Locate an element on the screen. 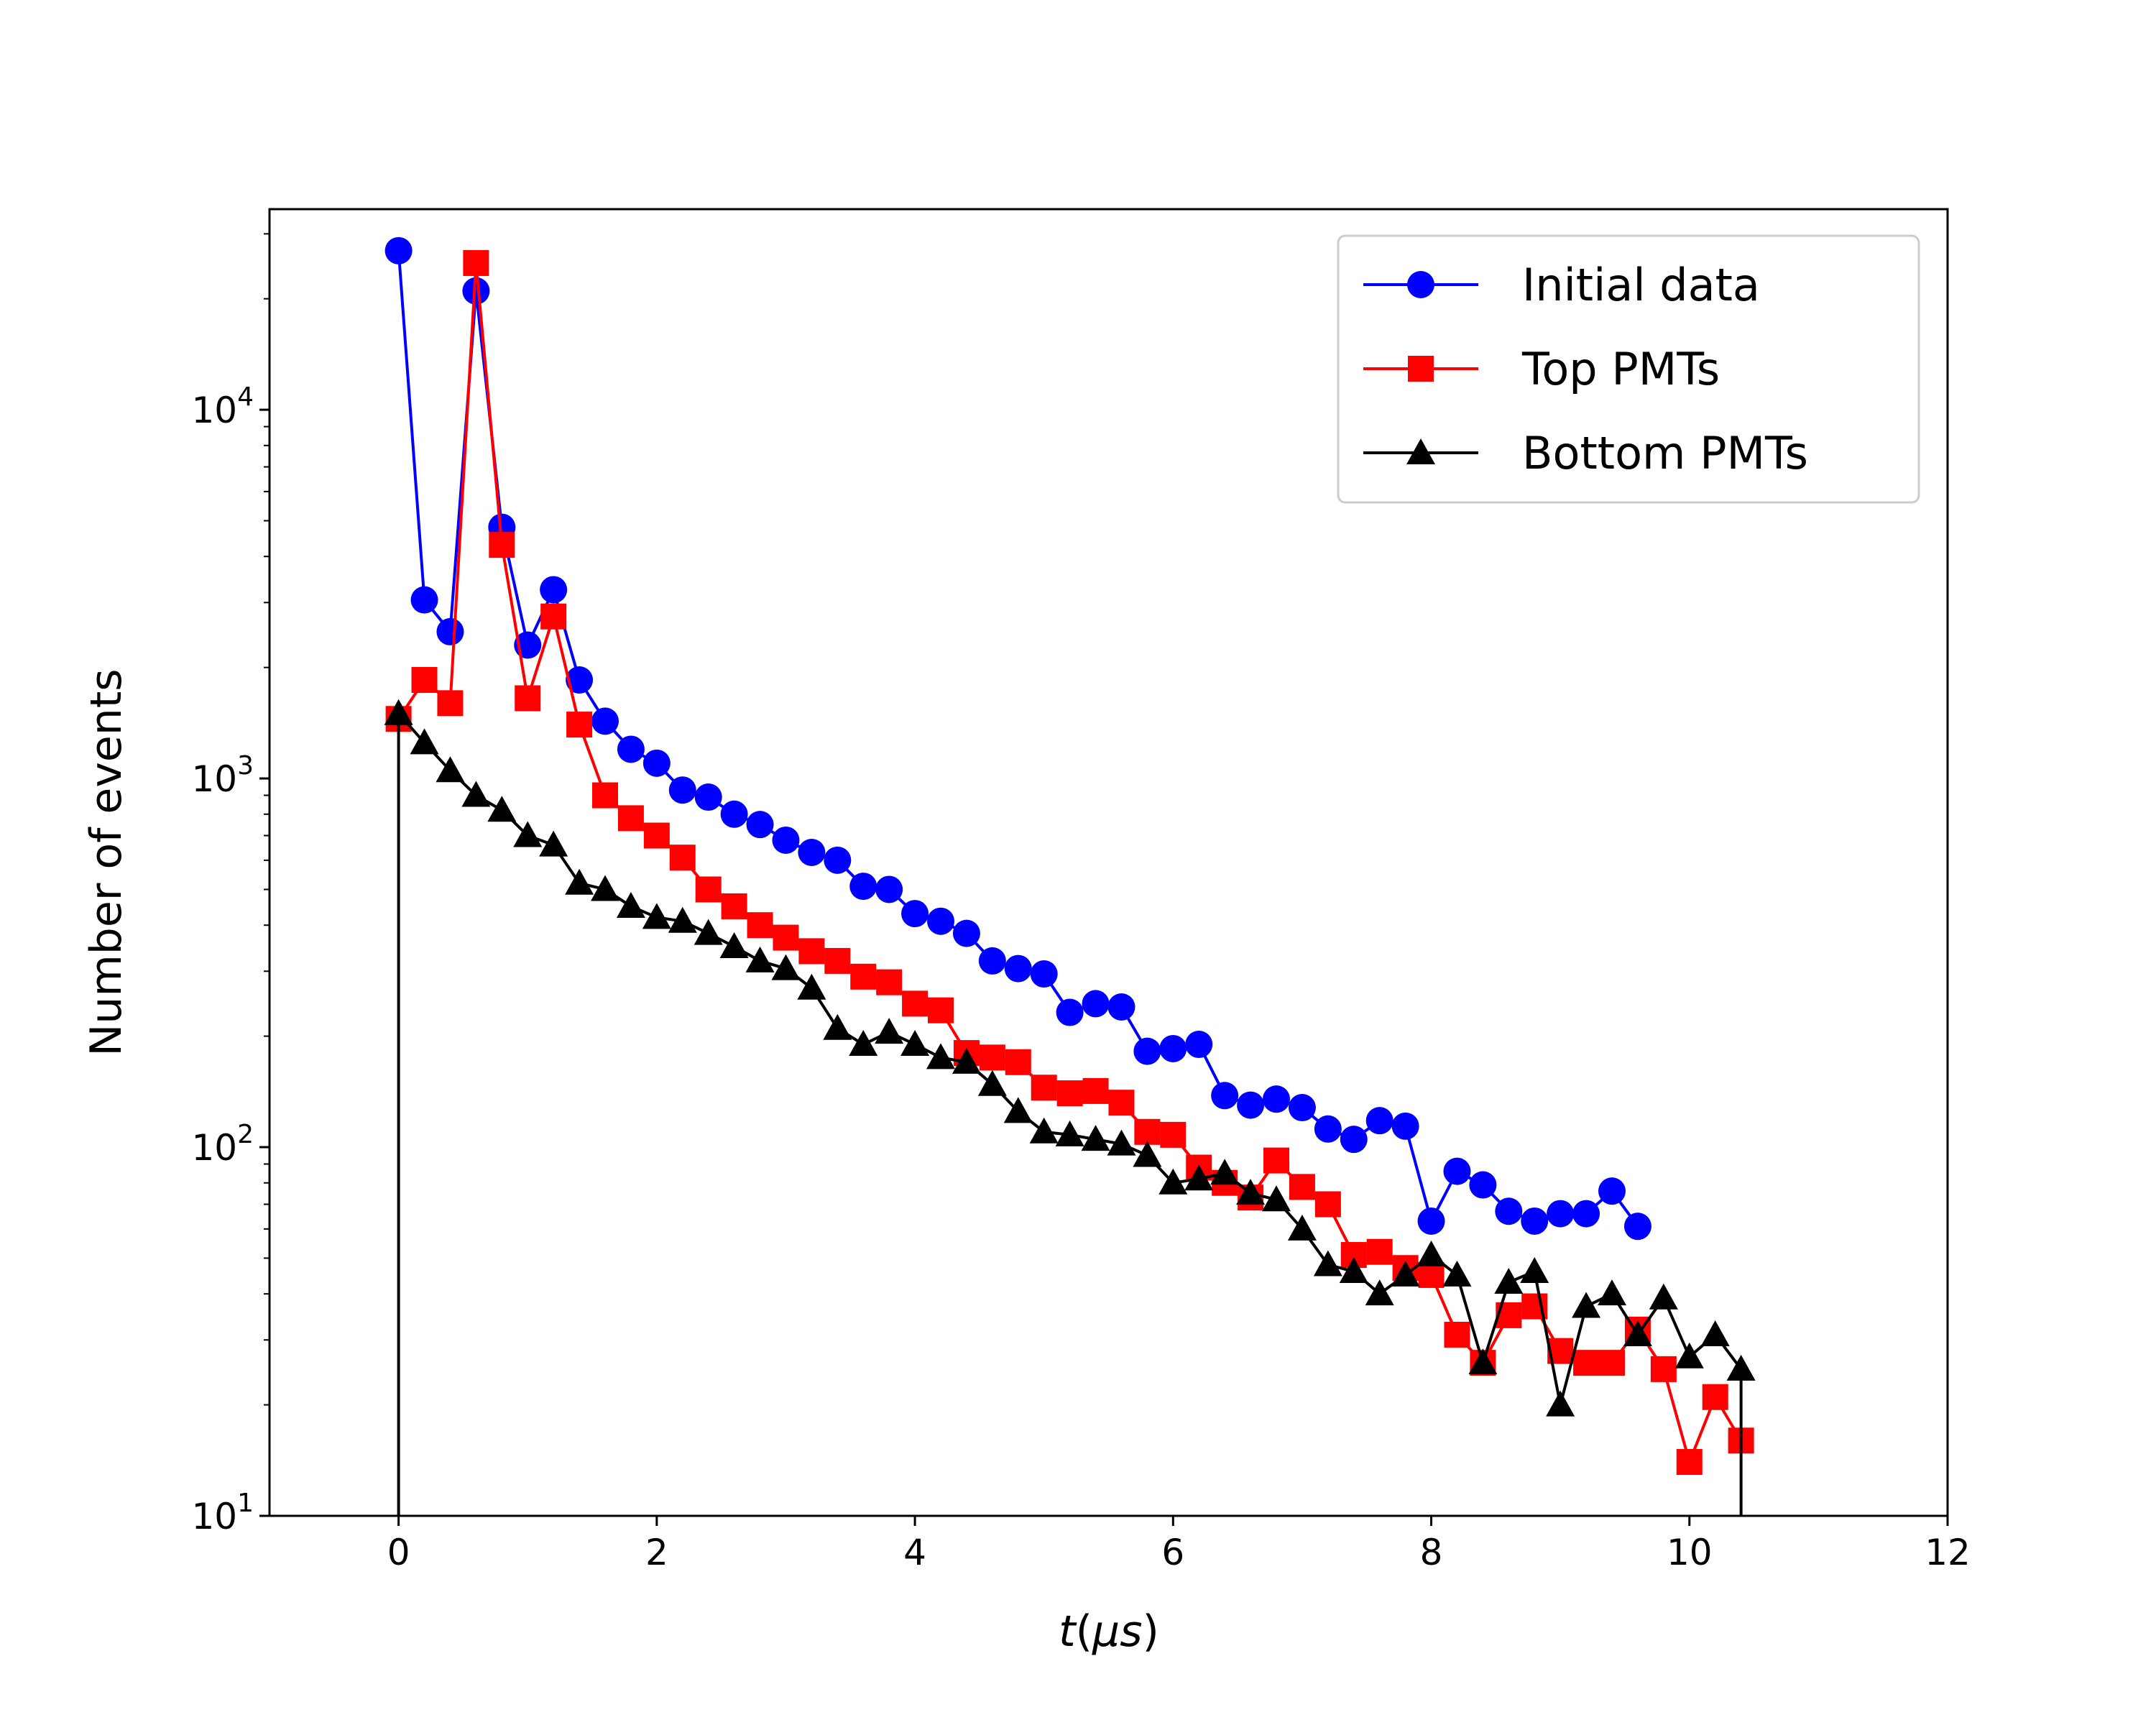 Image resolution: width=2156 pixels, height=1725 pixels. x-axis-label-open-paren: ( is located at coordinates (1084, 1631).